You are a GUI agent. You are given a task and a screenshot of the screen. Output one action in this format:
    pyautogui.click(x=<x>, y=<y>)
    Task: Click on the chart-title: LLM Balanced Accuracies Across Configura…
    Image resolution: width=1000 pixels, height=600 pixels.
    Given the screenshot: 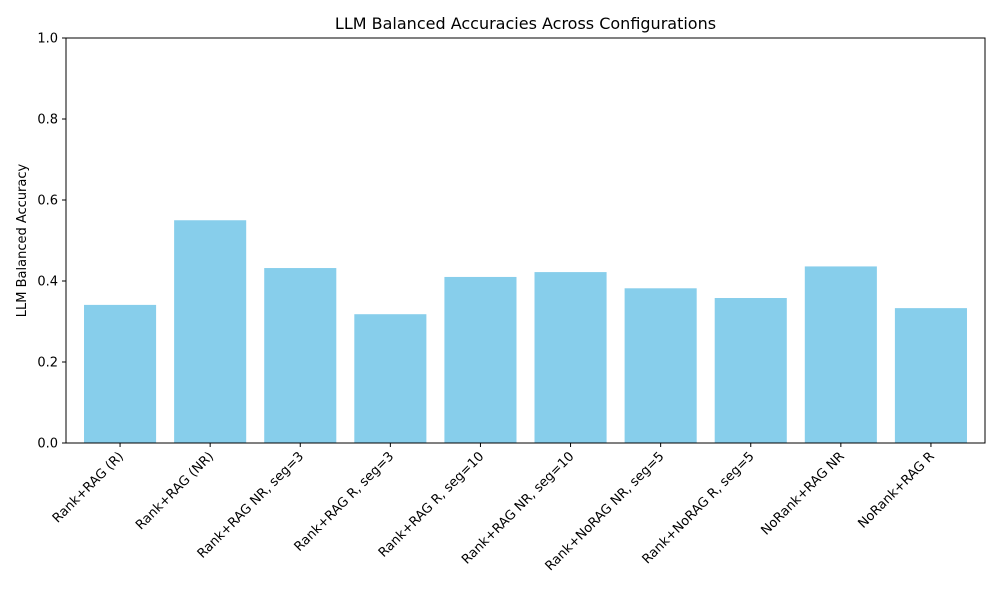 What is the action you would take?
    pyautogui.click(x=525, y=23)
    